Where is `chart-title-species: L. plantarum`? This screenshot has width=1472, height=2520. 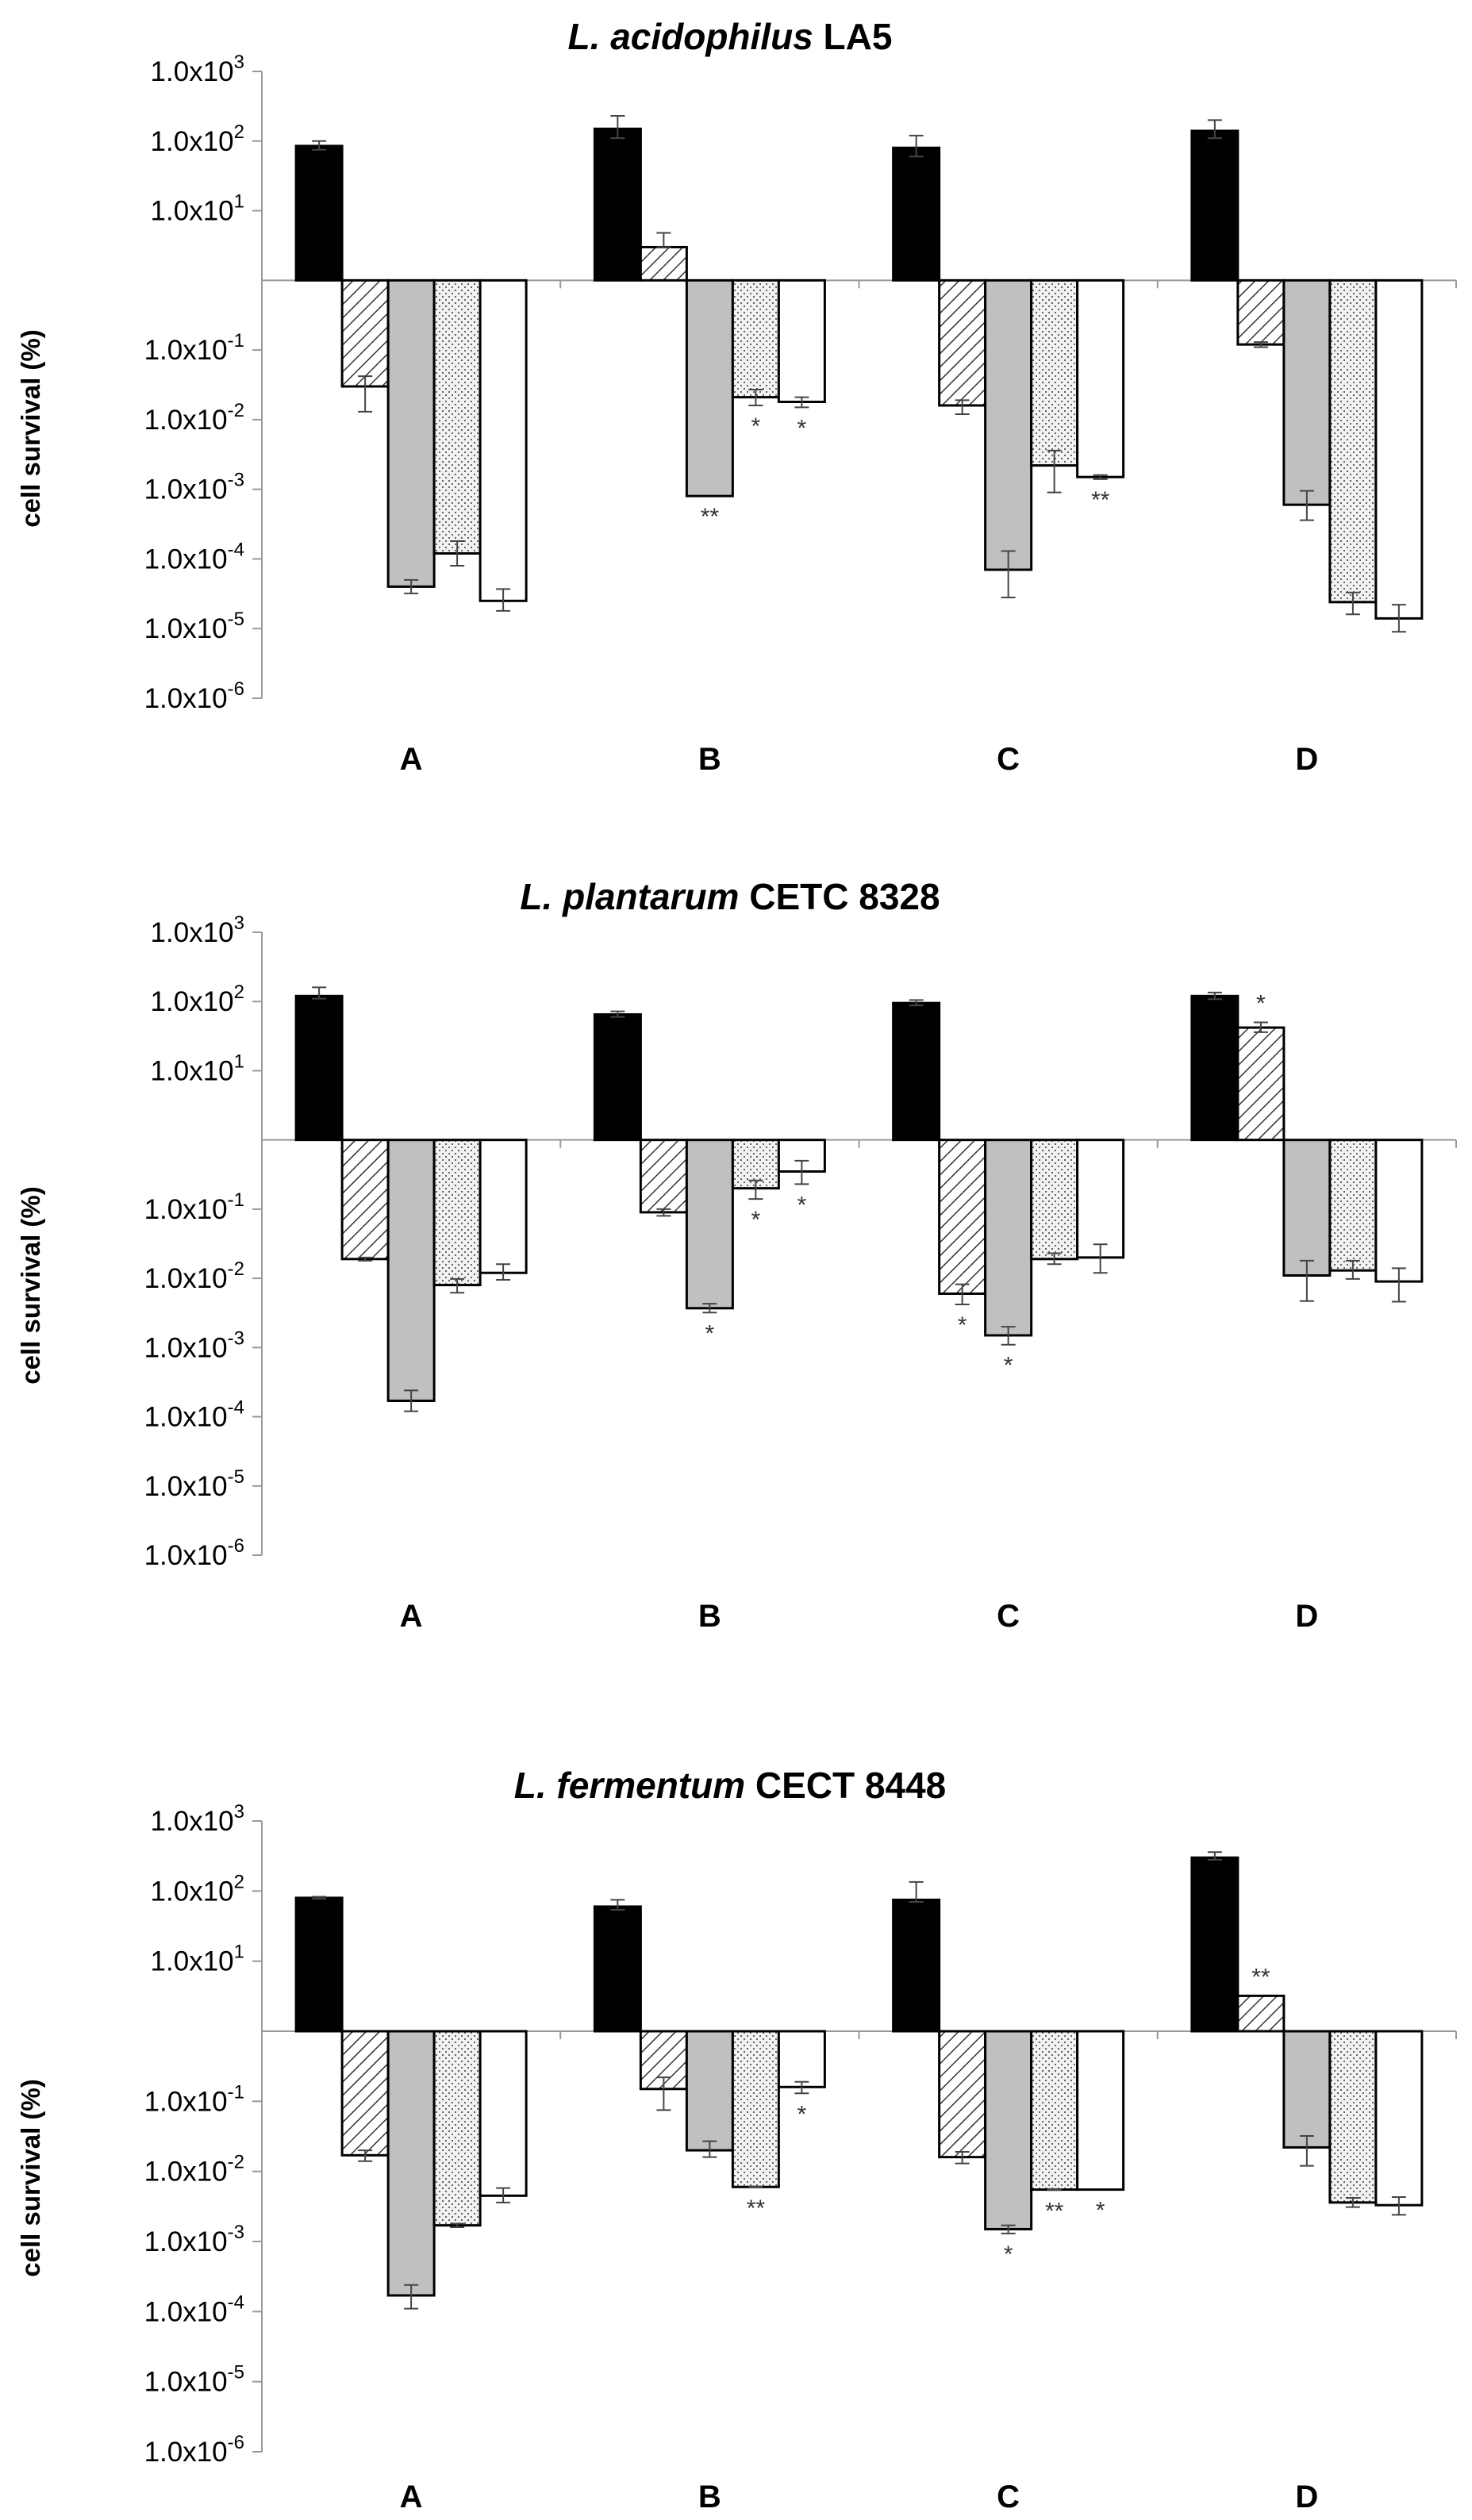 chart-title-species: L. plantarum is located at coordinates (629, 896).